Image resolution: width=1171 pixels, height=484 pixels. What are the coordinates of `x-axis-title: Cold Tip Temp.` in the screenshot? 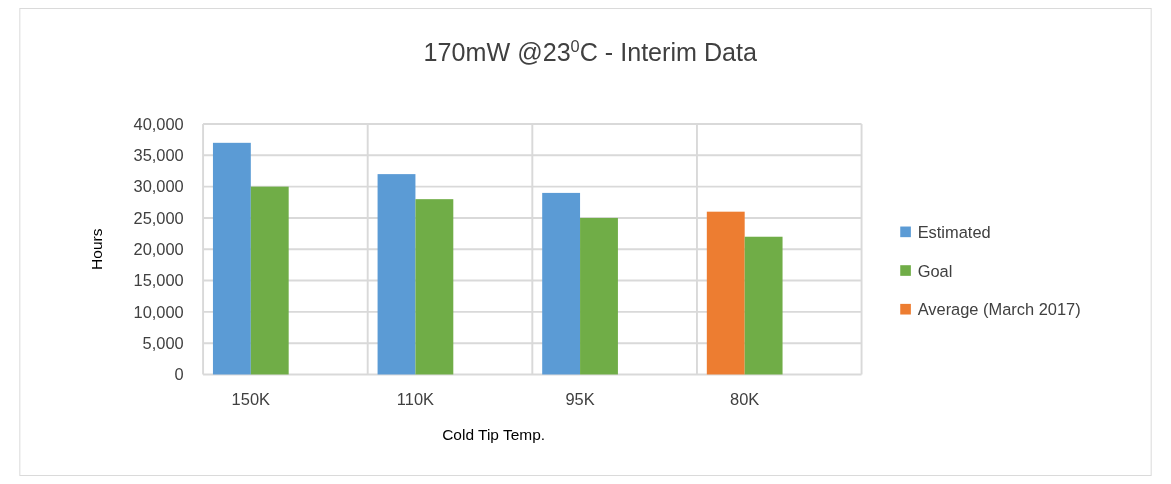 It's located at (494, 435).